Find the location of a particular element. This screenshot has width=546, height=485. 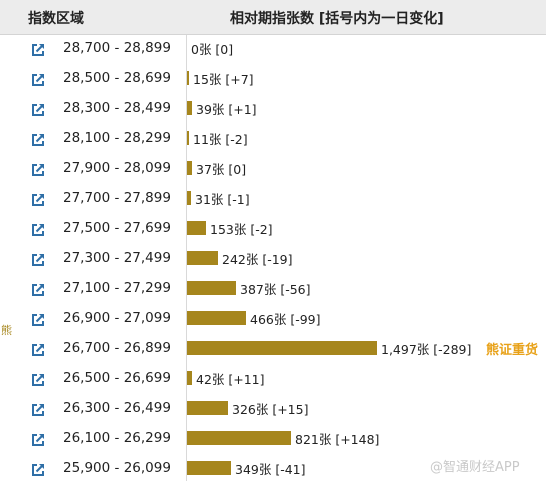

contracts-column-header: 相对期指张数 [括号内为一日变化] is located at coordinates (337, 19).